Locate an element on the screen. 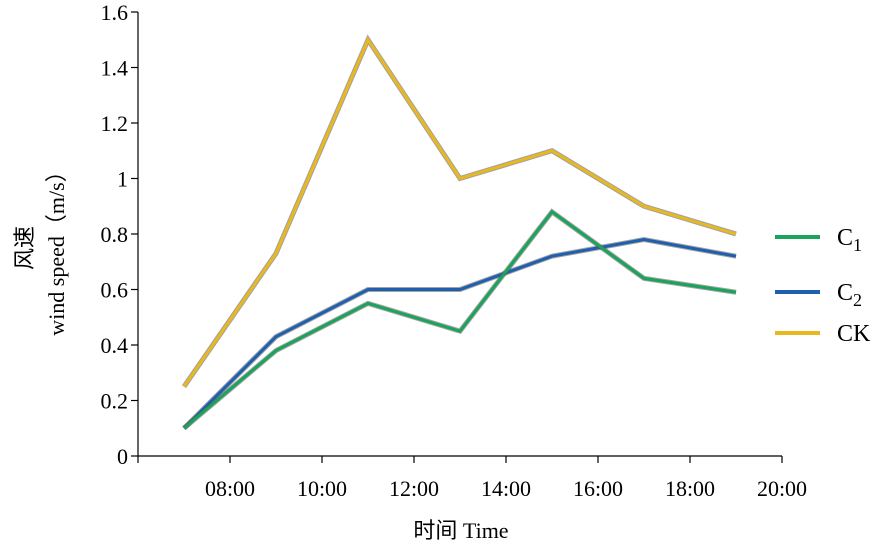 Image resolution: width=886 pixels, height=548 pixels. legend-label-c1: C1 is located at coordinates (849, 240).